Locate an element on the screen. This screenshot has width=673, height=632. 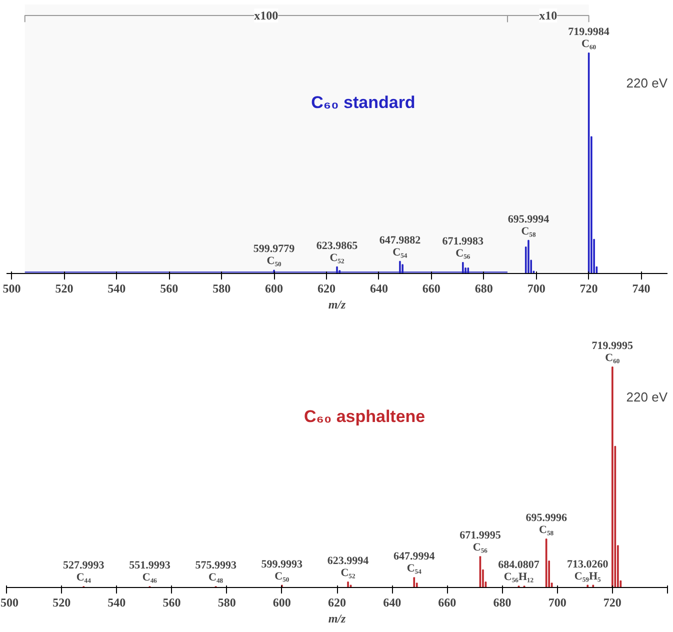
annotation: 647.9994 C₅₄ is located at coordinates (414, 562).